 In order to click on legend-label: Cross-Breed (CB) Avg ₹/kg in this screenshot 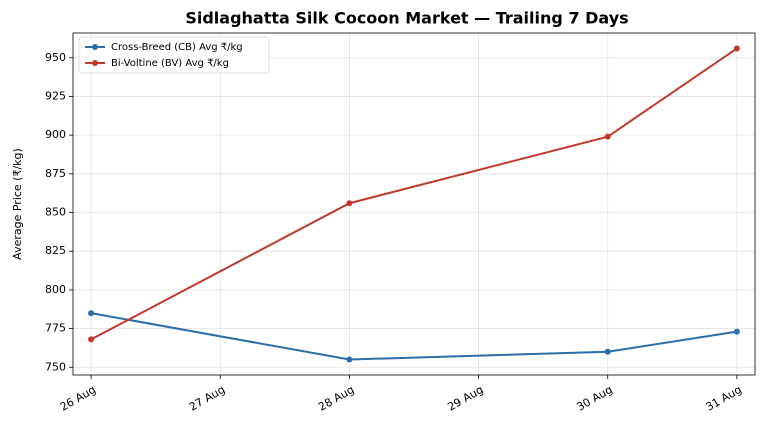, I will do `click(177, 47)`.